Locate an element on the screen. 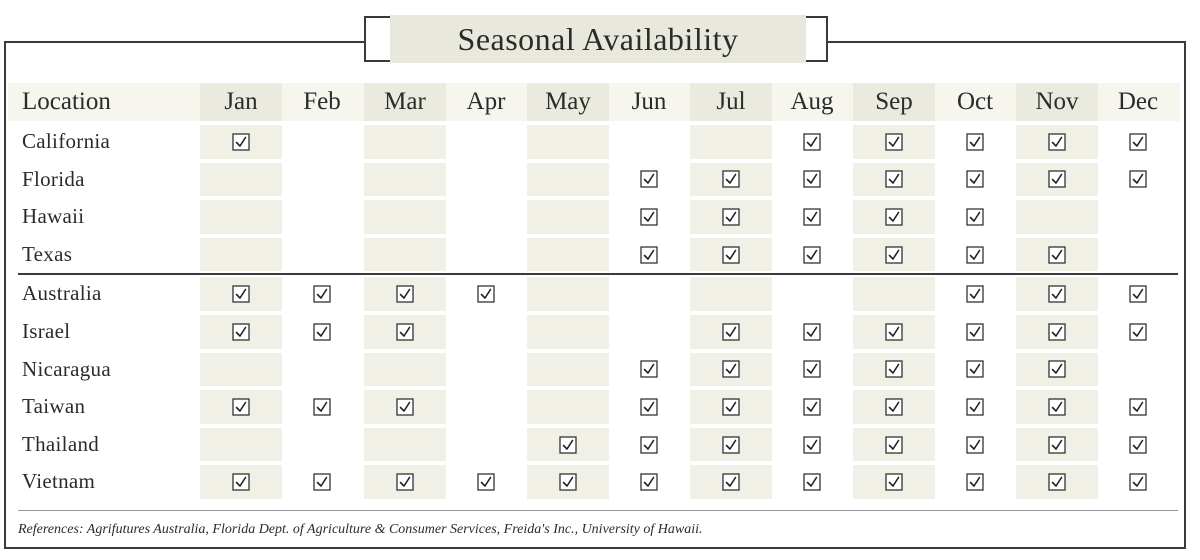 The image size is (1200, 560). month-header-mar: Mar is located at coordinates (405, 101).